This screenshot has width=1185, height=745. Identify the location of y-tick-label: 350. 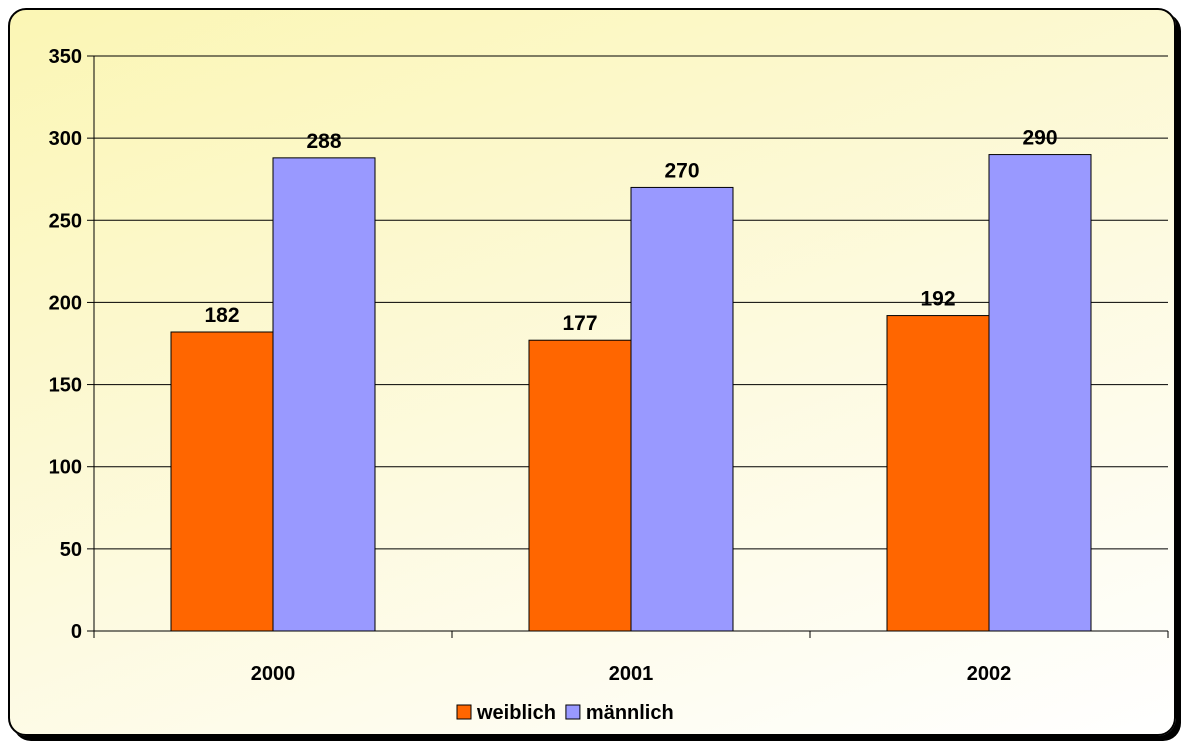
(65, 57).